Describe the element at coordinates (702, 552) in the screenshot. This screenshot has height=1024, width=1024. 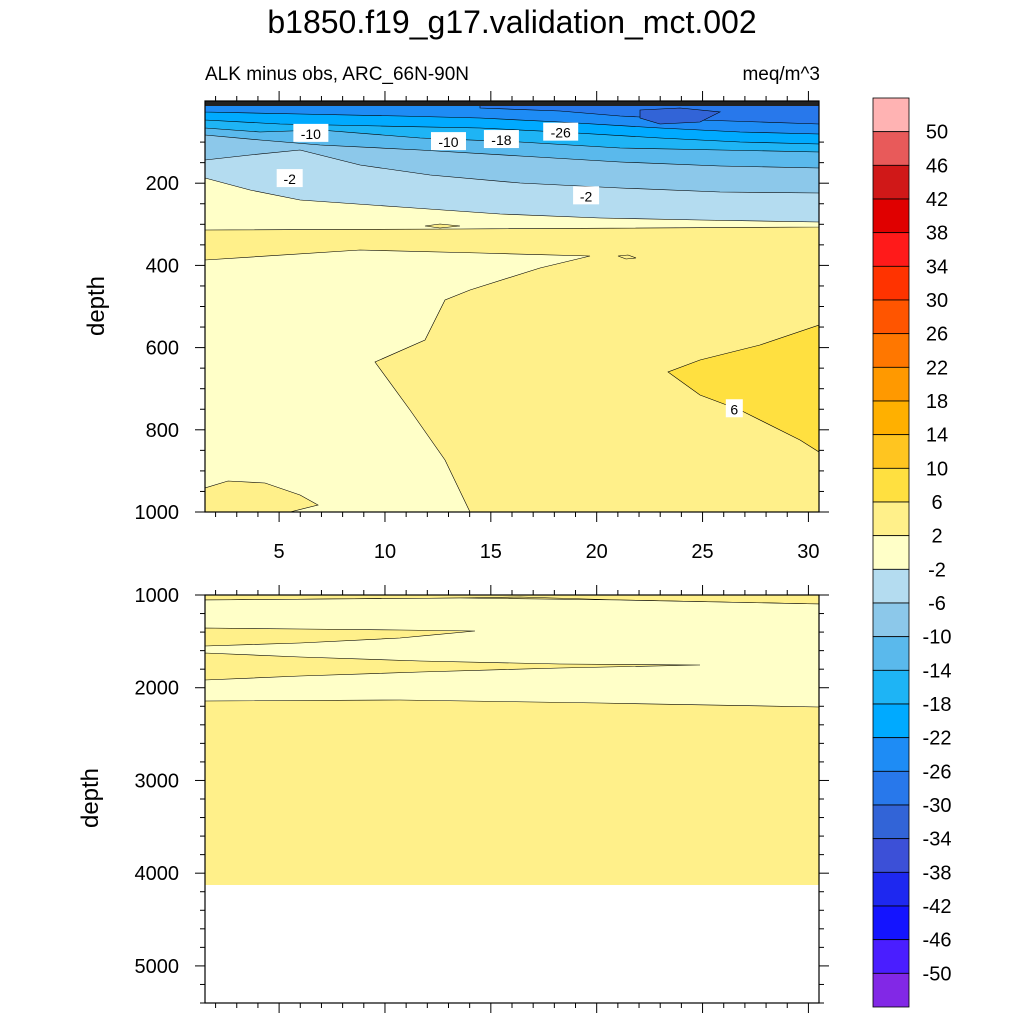
I see `x-tick-label: 25` at that location.